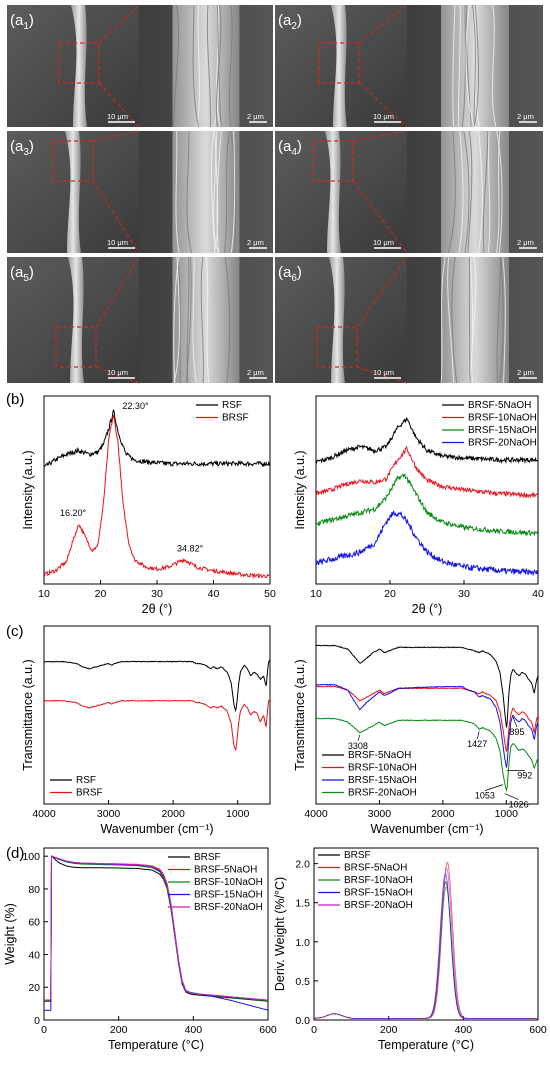 The height and width of the screenshot is (1068, 550). What do you see at coordinates (238, 814) in the screenshot?
I see `x-tick-label: 1000` at bounding box center [238, 814].